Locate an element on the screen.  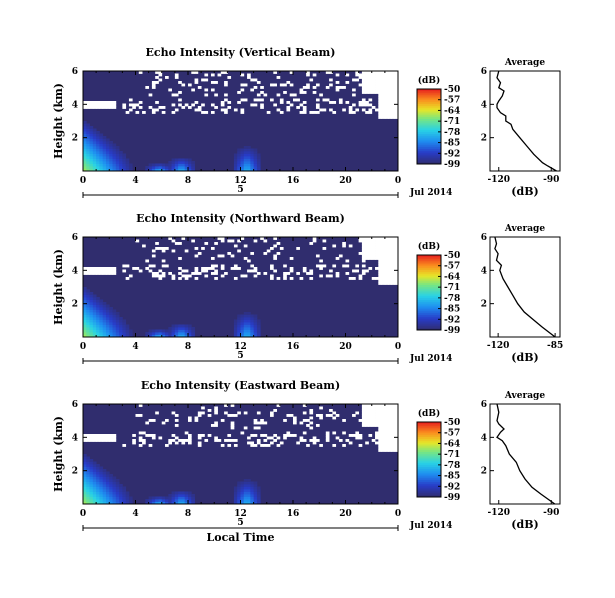
heatmap is located at coordinates (240, 287).